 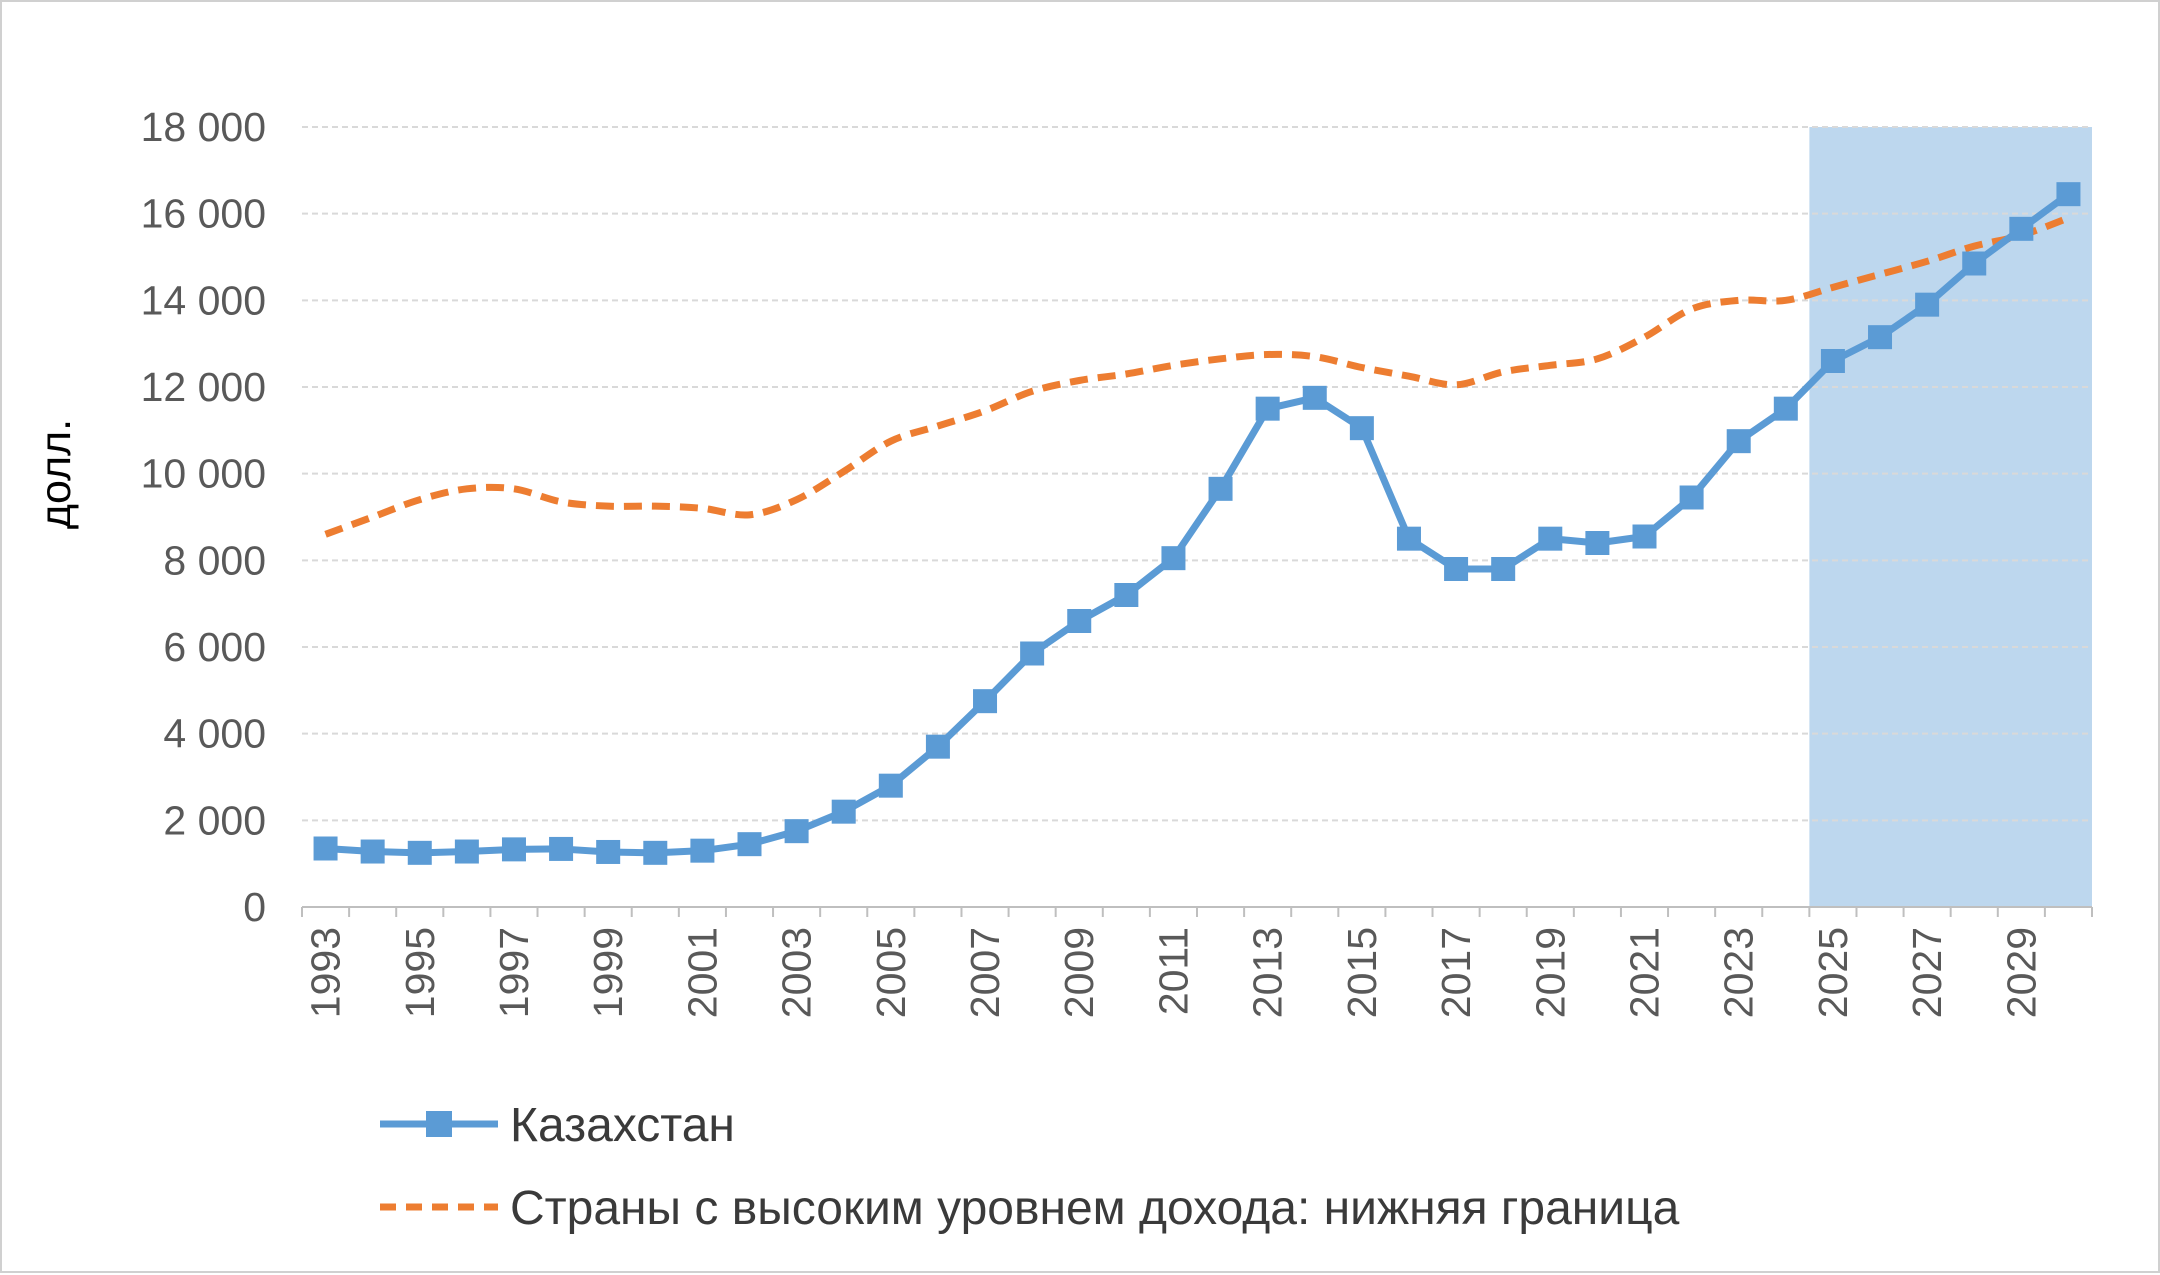 What do you see at coordinates (214, 560) in the screenshot?
I see `y-tick-label: 8 000` at bounding box center [214, 560].